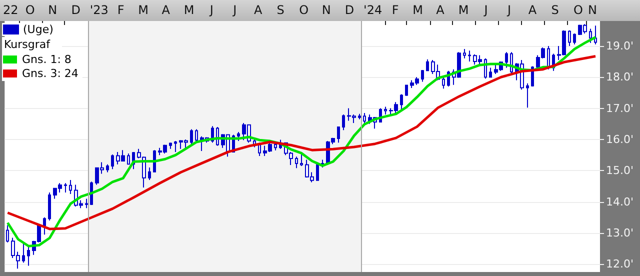  What do you see at coordinates (620, 77) in the screenshot?
I see `y-tick-label: 18.0'` at bounding box center [620, 77].